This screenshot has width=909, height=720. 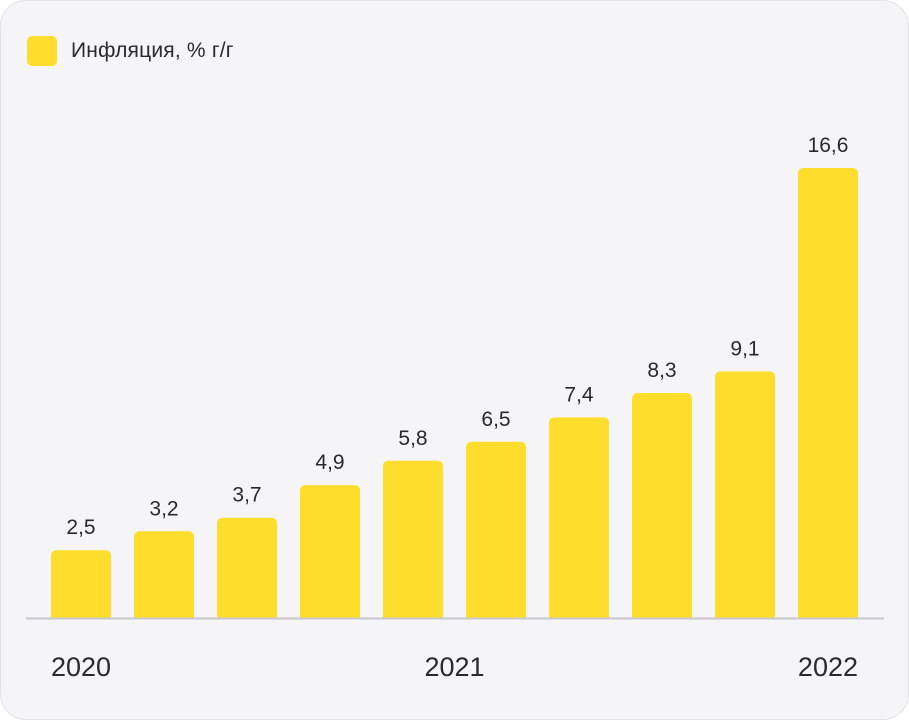 I want to click on bar-value-label-2: 3,7, so click(x=246, y=495).